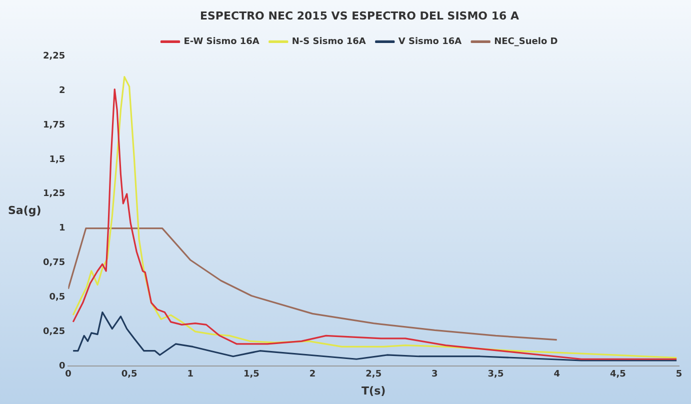 This screenshot has height=404, width=691. I want to click on x-tick-label: 2,5, so click(374, 375).